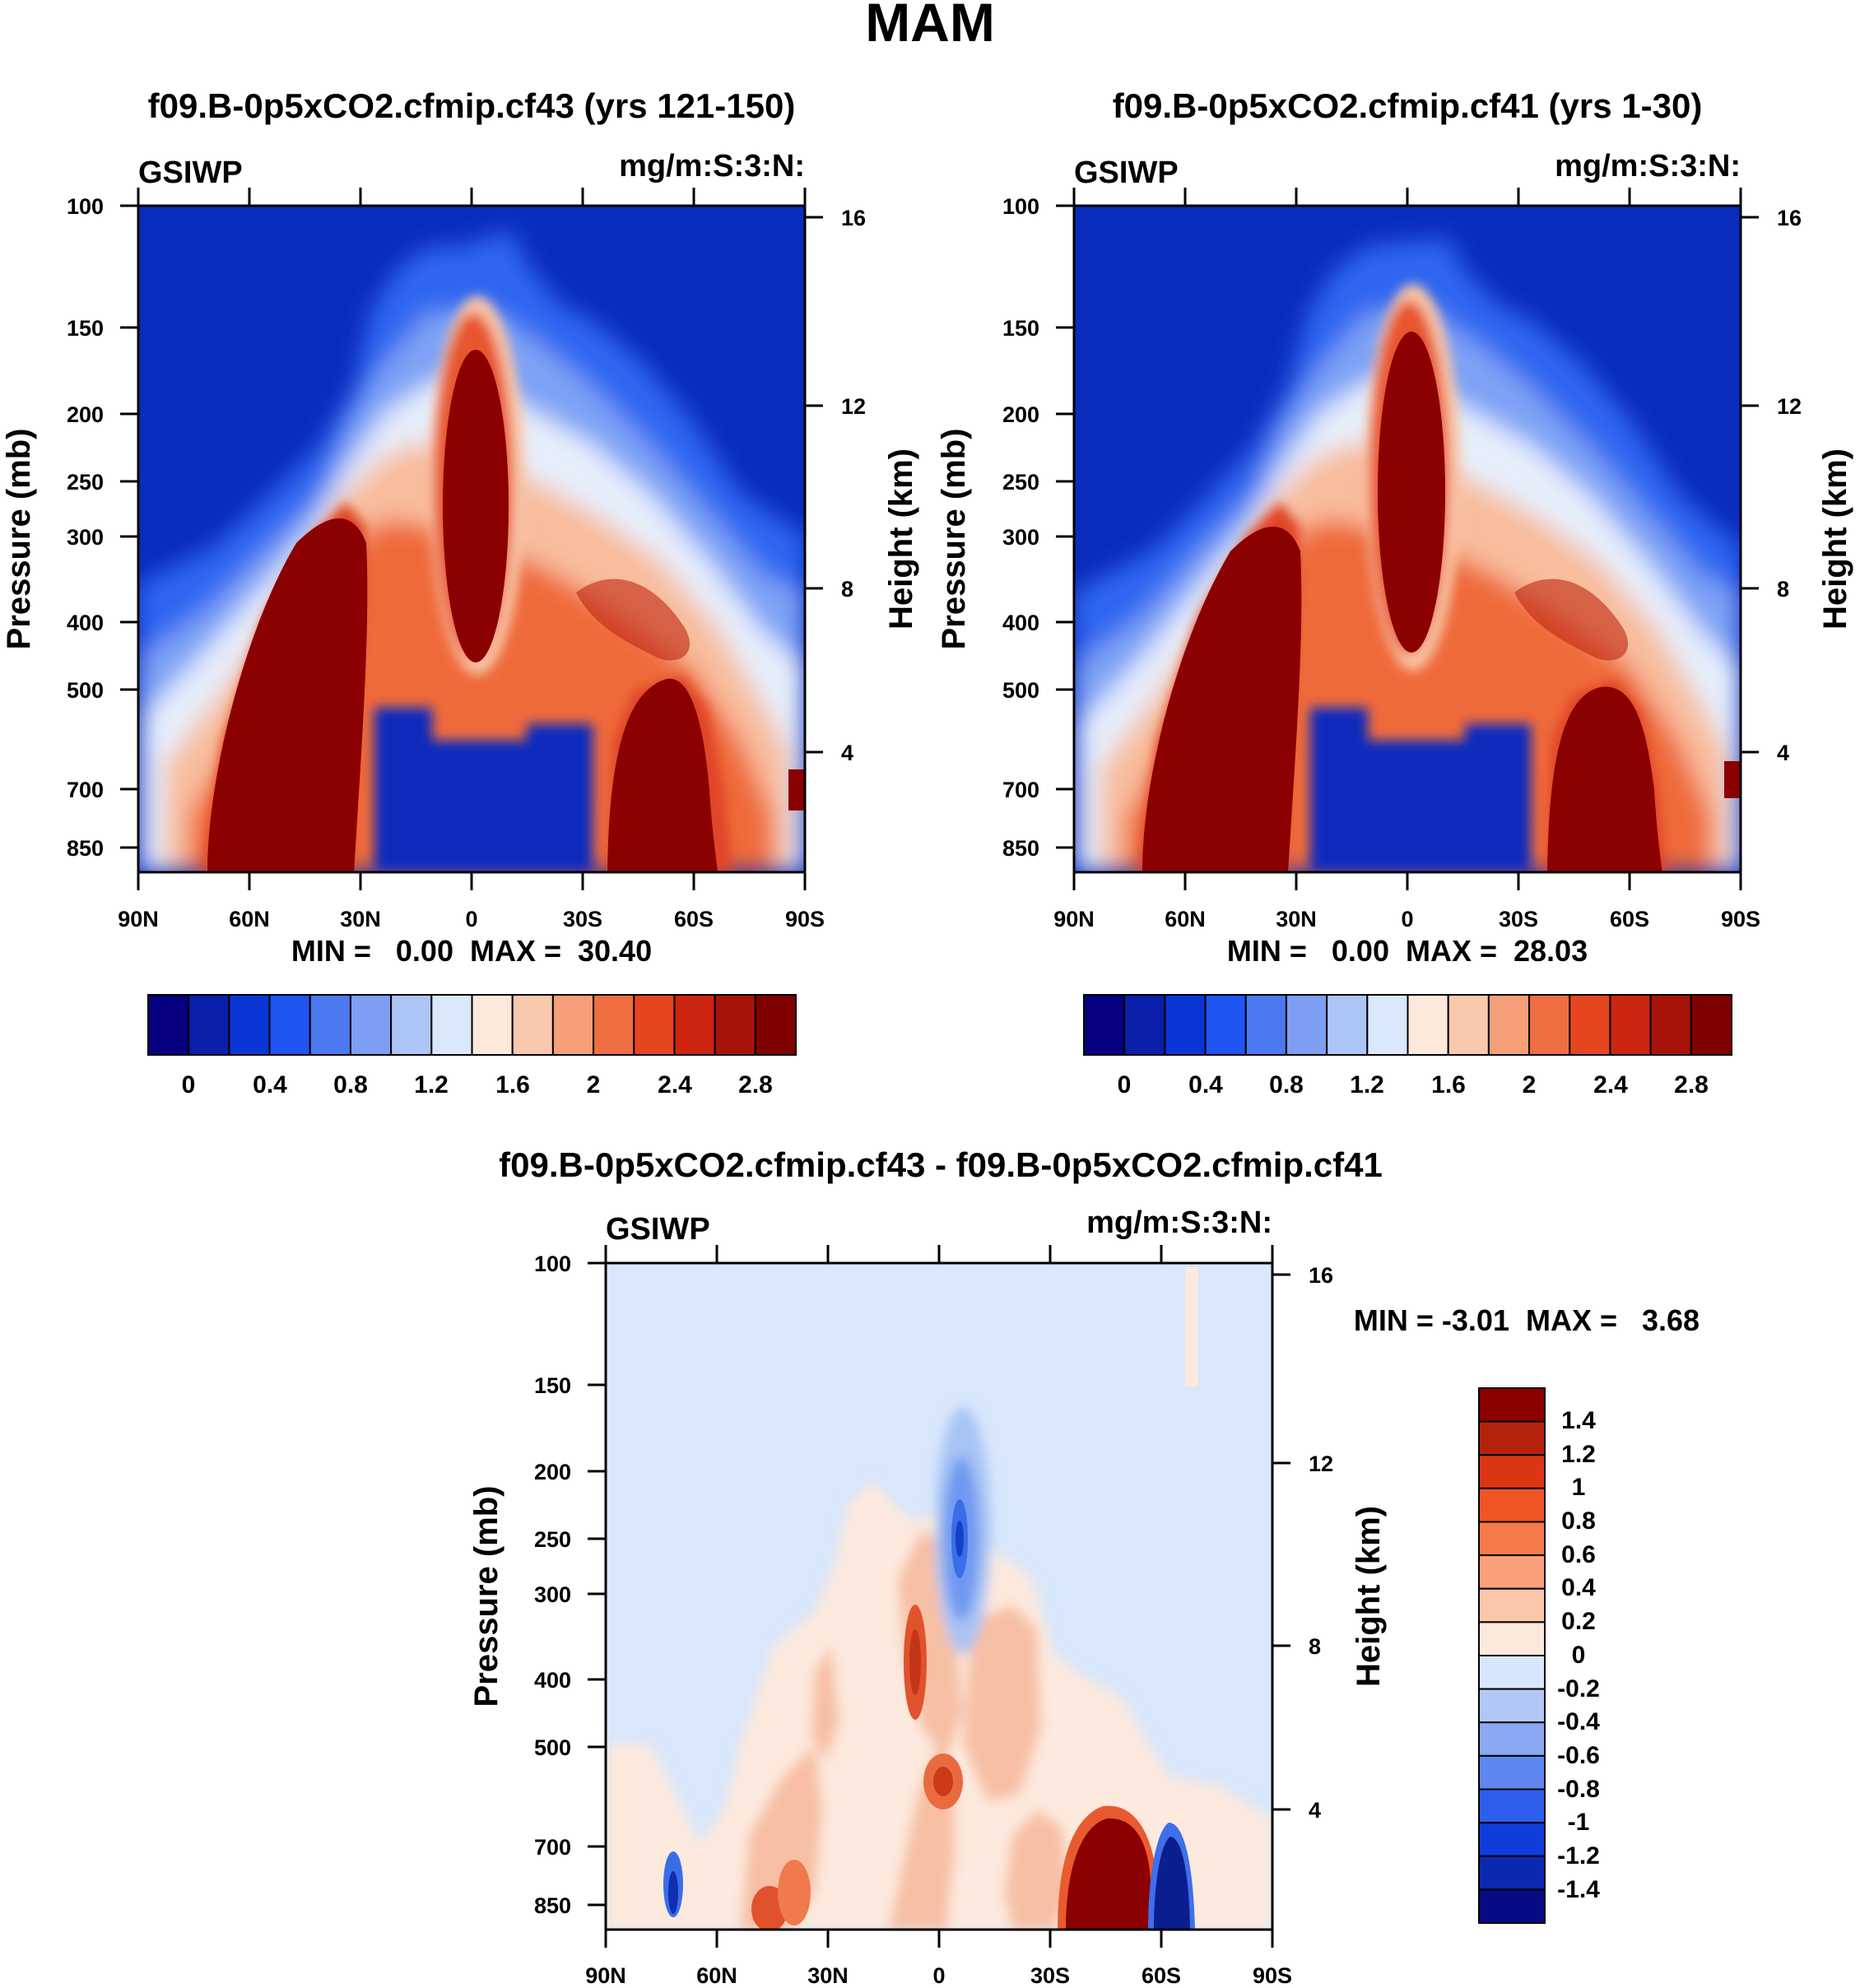 Image resolution: width=1860 pixels, height=1988 pixels. I want to click on colorbar-label: -0.8, so click(1578, 1790).